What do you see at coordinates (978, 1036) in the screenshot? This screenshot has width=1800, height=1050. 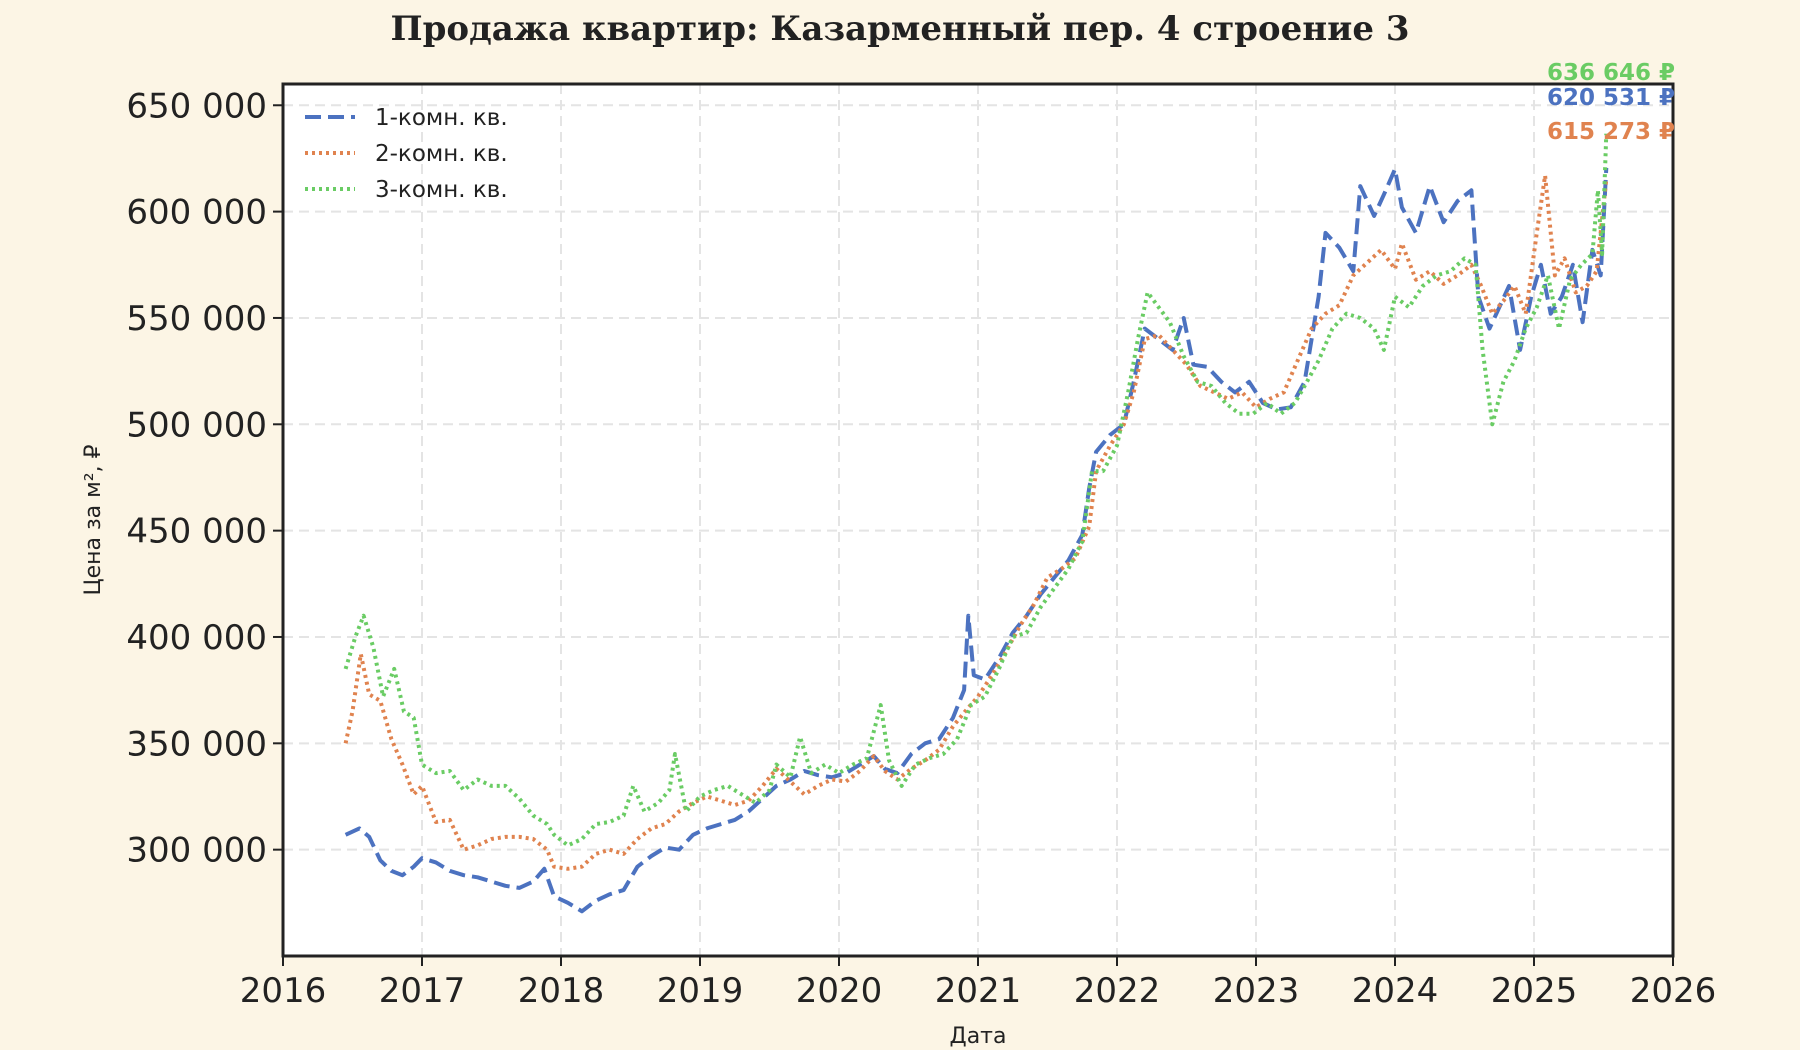 I see `x-axis-label: Дата` at bounding box center [978, 1036].